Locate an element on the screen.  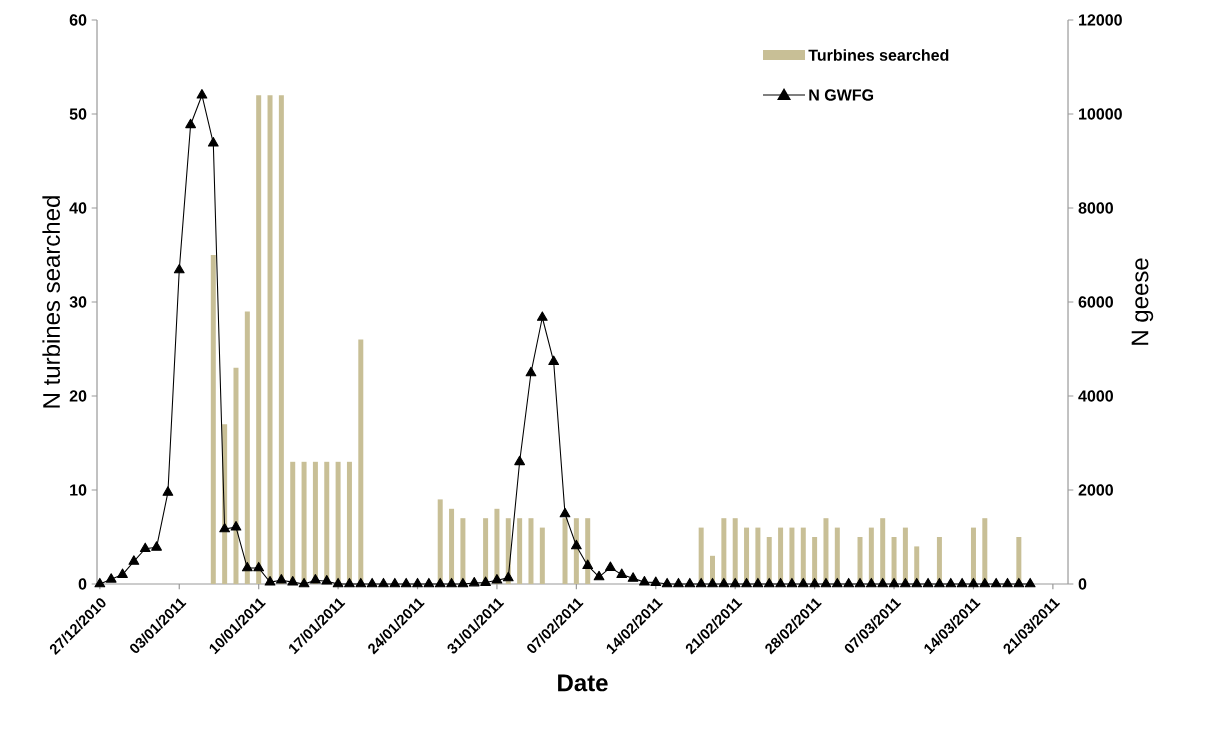
y2-axis-title: N geese is located at coordinates (1142, 301).